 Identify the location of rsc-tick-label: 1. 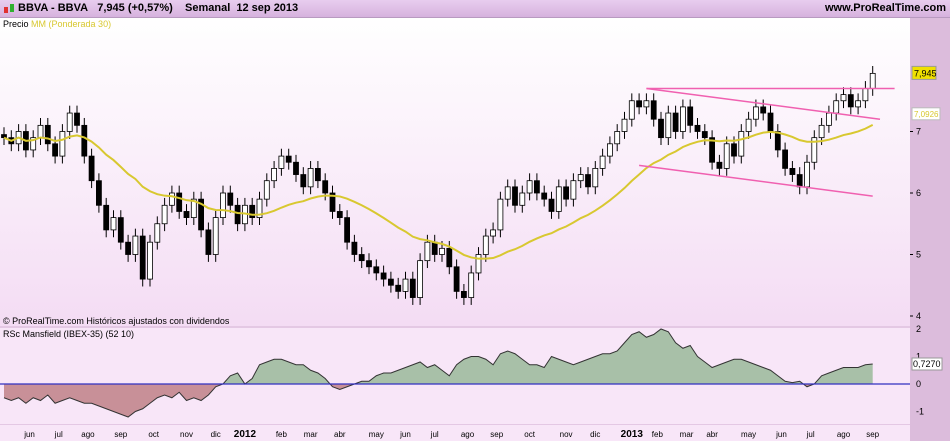
(918, 357).